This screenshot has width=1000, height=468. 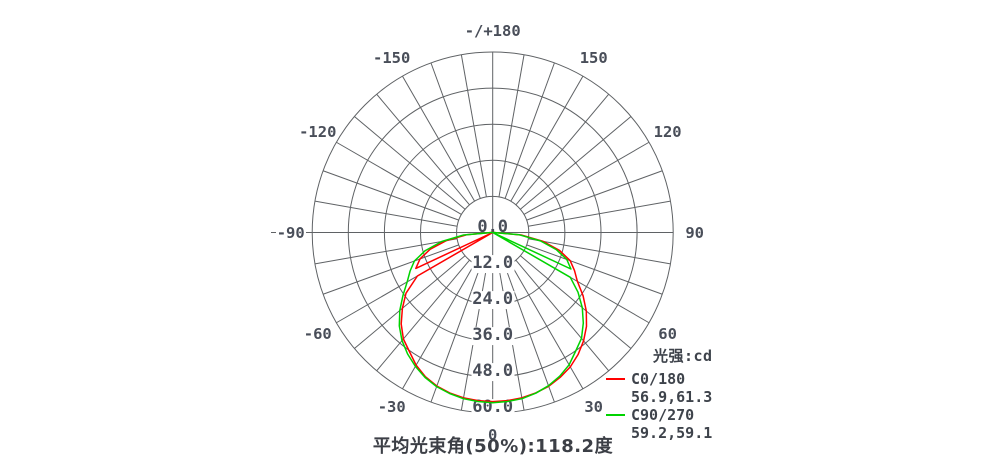 What do you see at coordinates (667, 131) in the screenshot?
I see `angle-label: 120` at bounding box center [667, 131].